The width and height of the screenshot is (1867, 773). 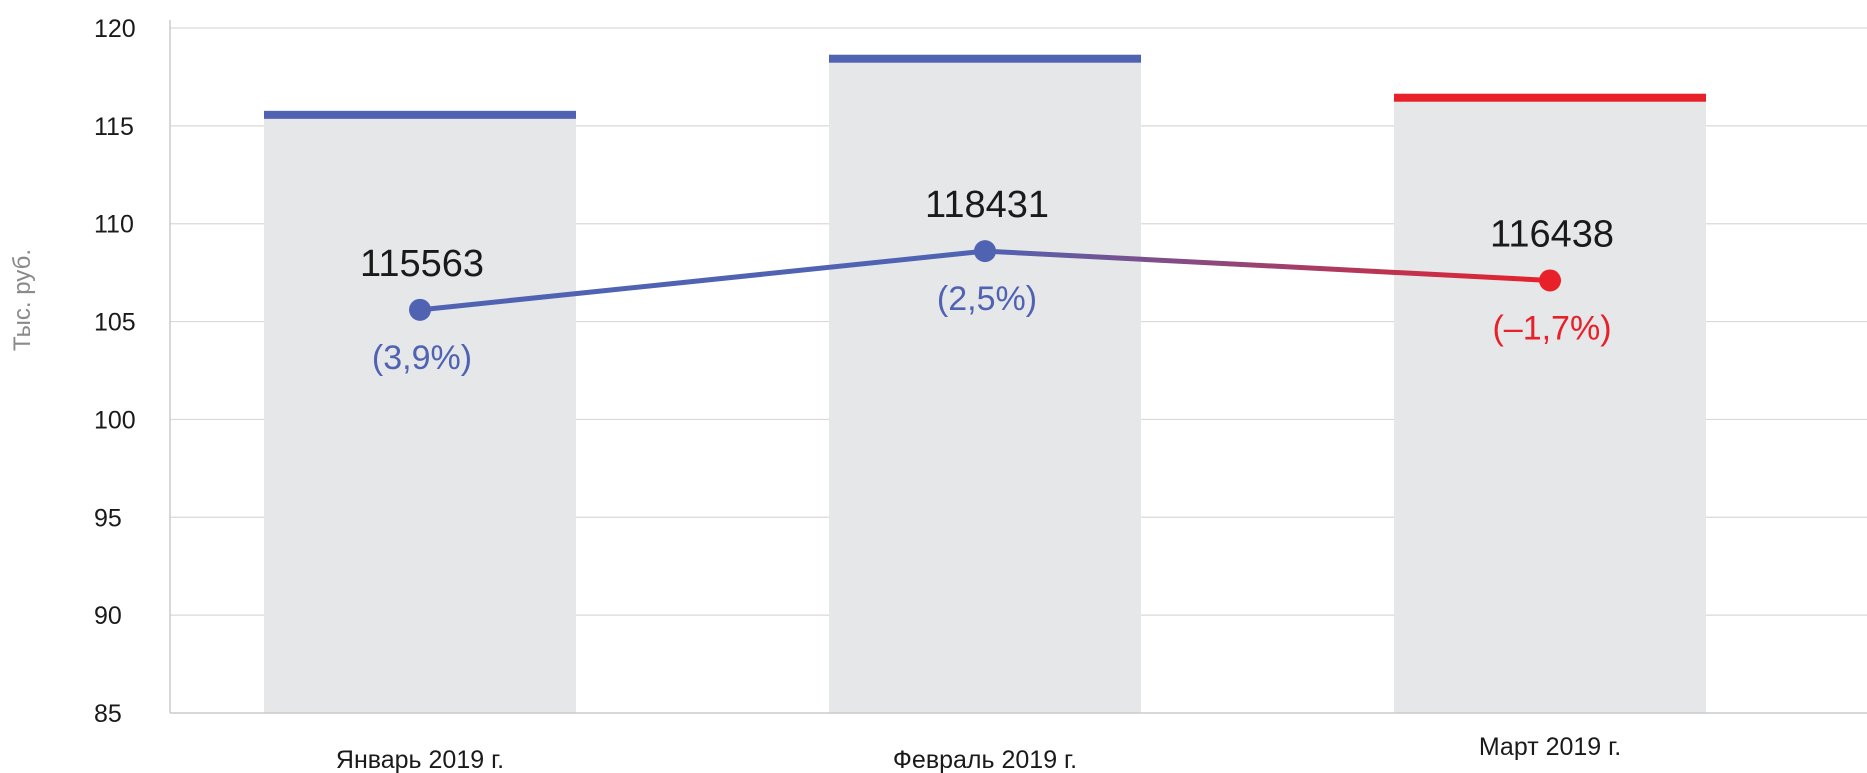 I want to click on value-label: 115563, so click(x=422, y=264).